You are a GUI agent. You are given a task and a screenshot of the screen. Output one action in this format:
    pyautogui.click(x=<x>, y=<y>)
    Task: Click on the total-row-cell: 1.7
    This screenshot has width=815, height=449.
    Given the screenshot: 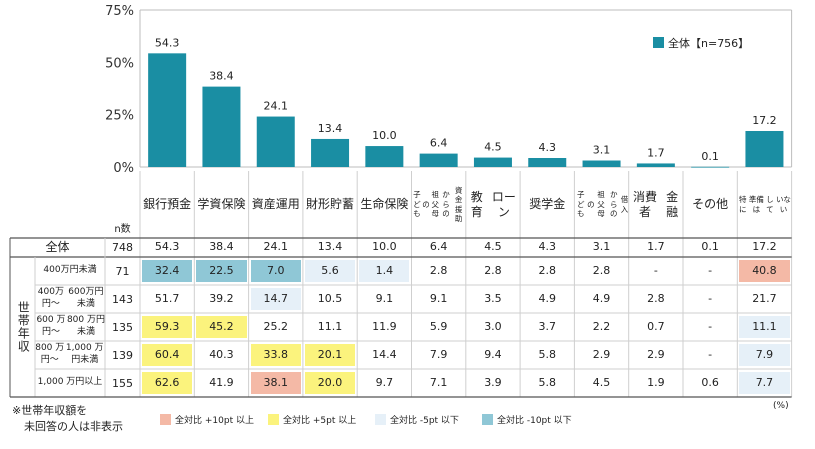 What is the action you would take?
    pyautogui.click(x=656, y=247)
    